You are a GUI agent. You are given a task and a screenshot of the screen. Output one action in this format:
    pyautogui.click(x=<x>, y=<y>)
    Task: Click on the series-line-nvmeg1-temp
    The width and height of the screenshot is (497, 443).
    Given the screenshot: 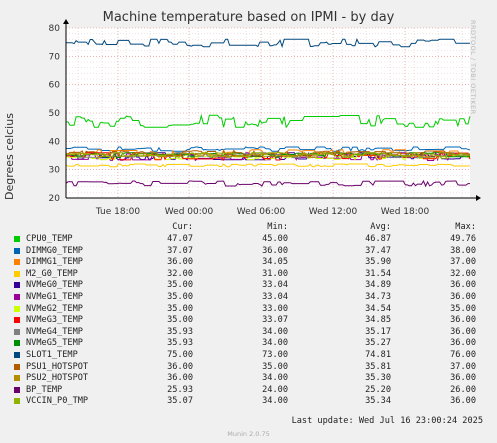 What is the action you would take?
    pyautogui.click(x=267, y=156)
    